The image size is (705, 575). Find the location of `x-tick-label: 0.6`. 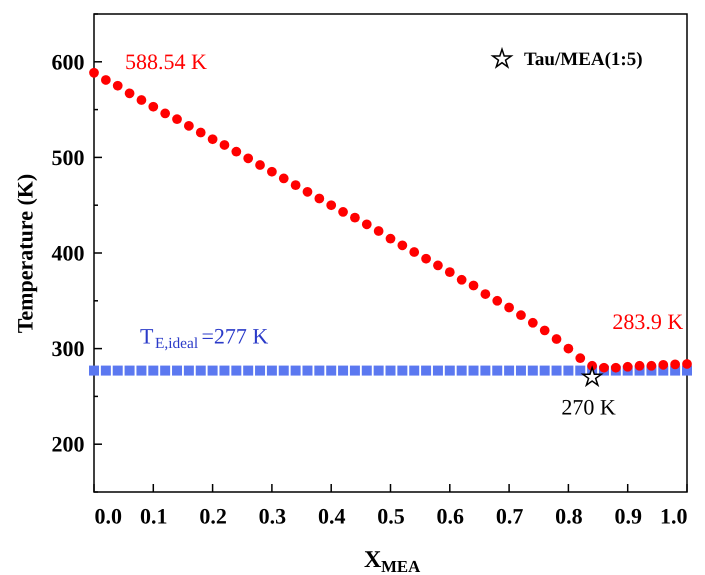

x-tick-label: 0.6 is located at coordinates (450, 516).